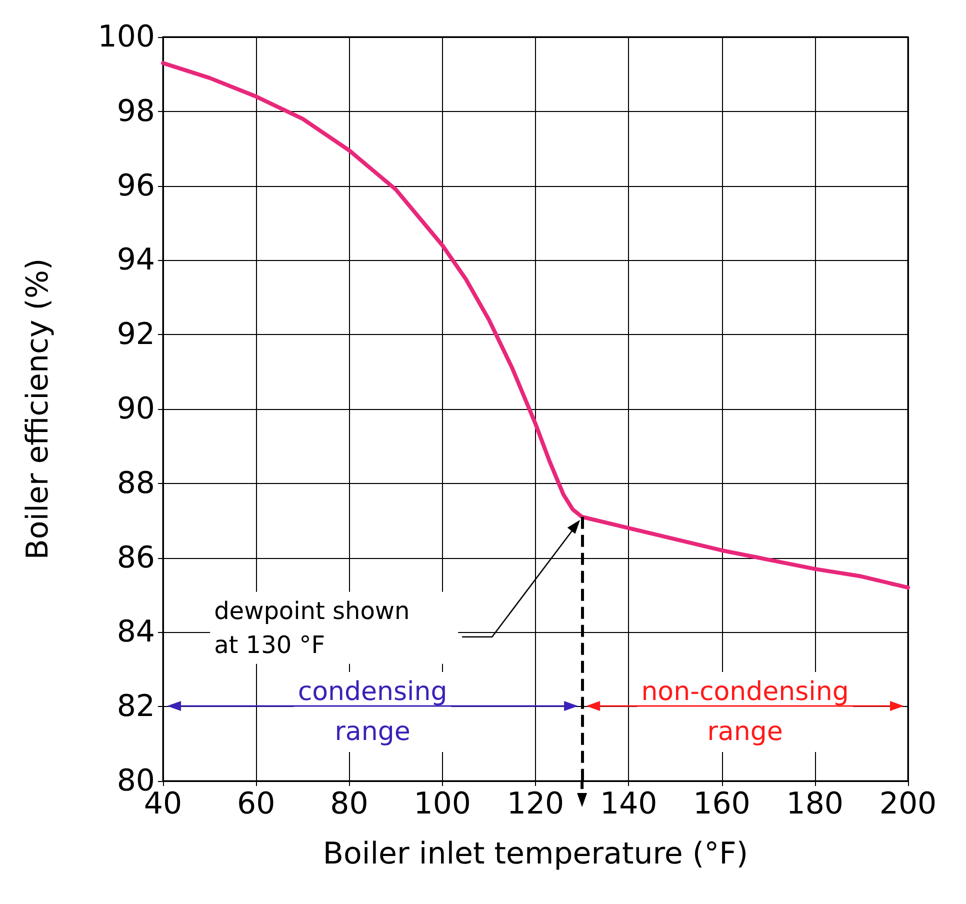 This screenshot has height=904, width=966. What do you see at coordinates (349, 804) in the screenshot?
I see `x-tick-label: 80` at bounding box center [349, 804].